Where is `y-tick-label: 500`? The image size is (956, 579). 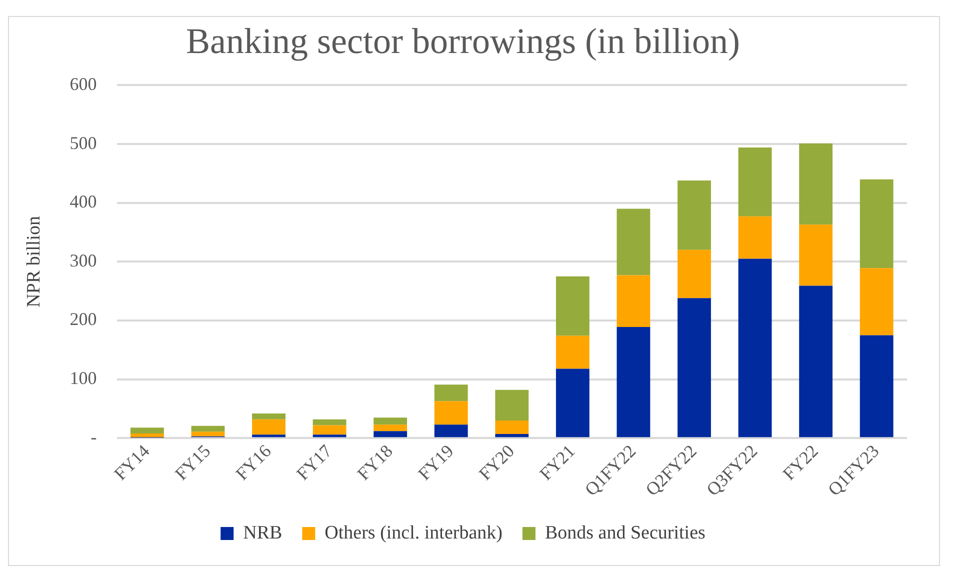 y-tick-label: 500 is located at coordinates (83, 142).